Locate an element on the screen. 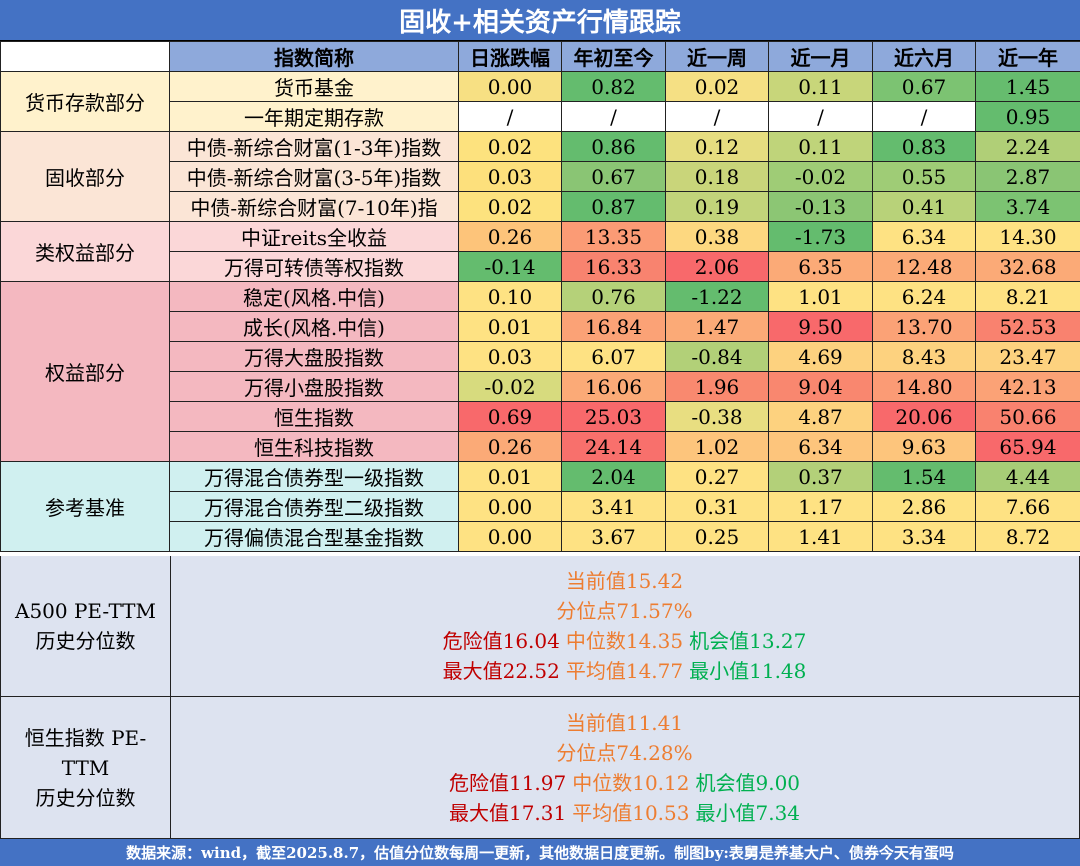 The height and width of the screenshot is (866, 1080). table-row: 万得小盘股指数 -0.02 16.06 1.96 9.04 14.80 42.13 is located at coordinates (540, 386).